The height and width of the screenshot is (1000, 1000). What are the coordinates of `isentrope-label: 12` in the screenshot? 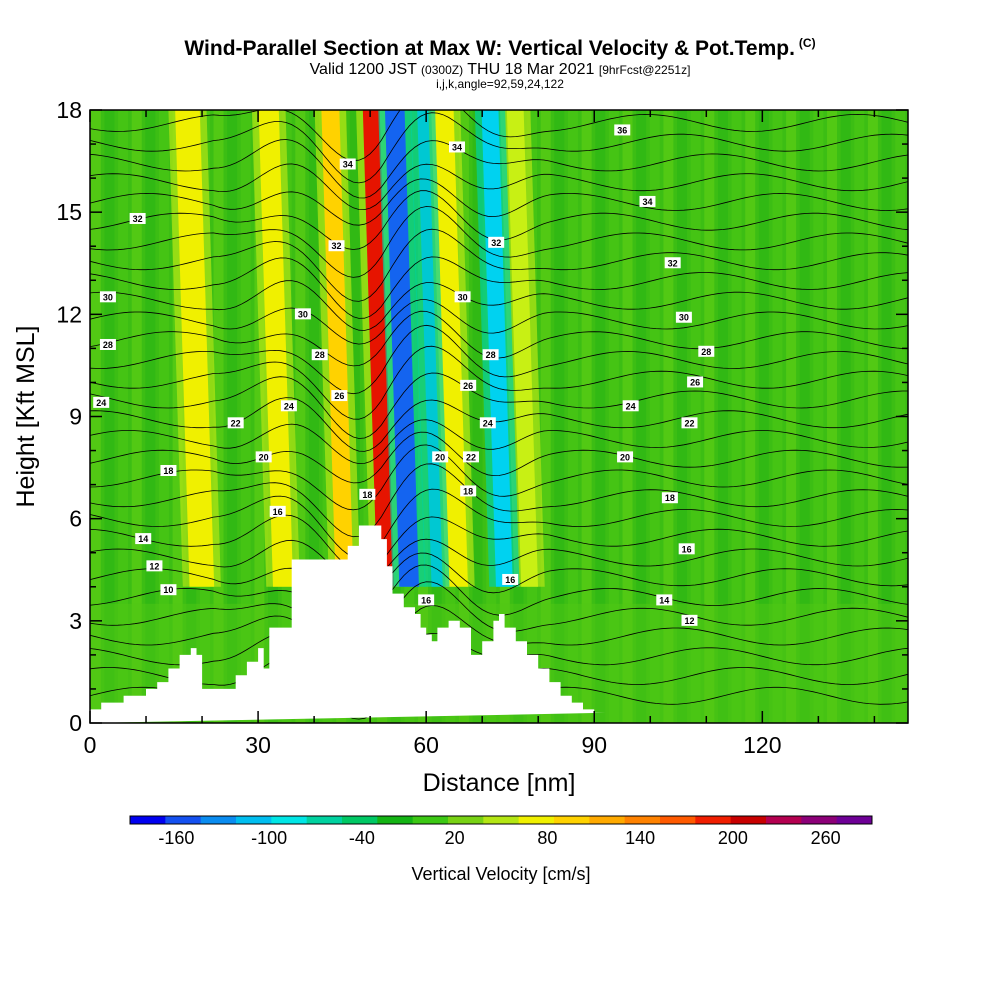 It's located at (154, 566).